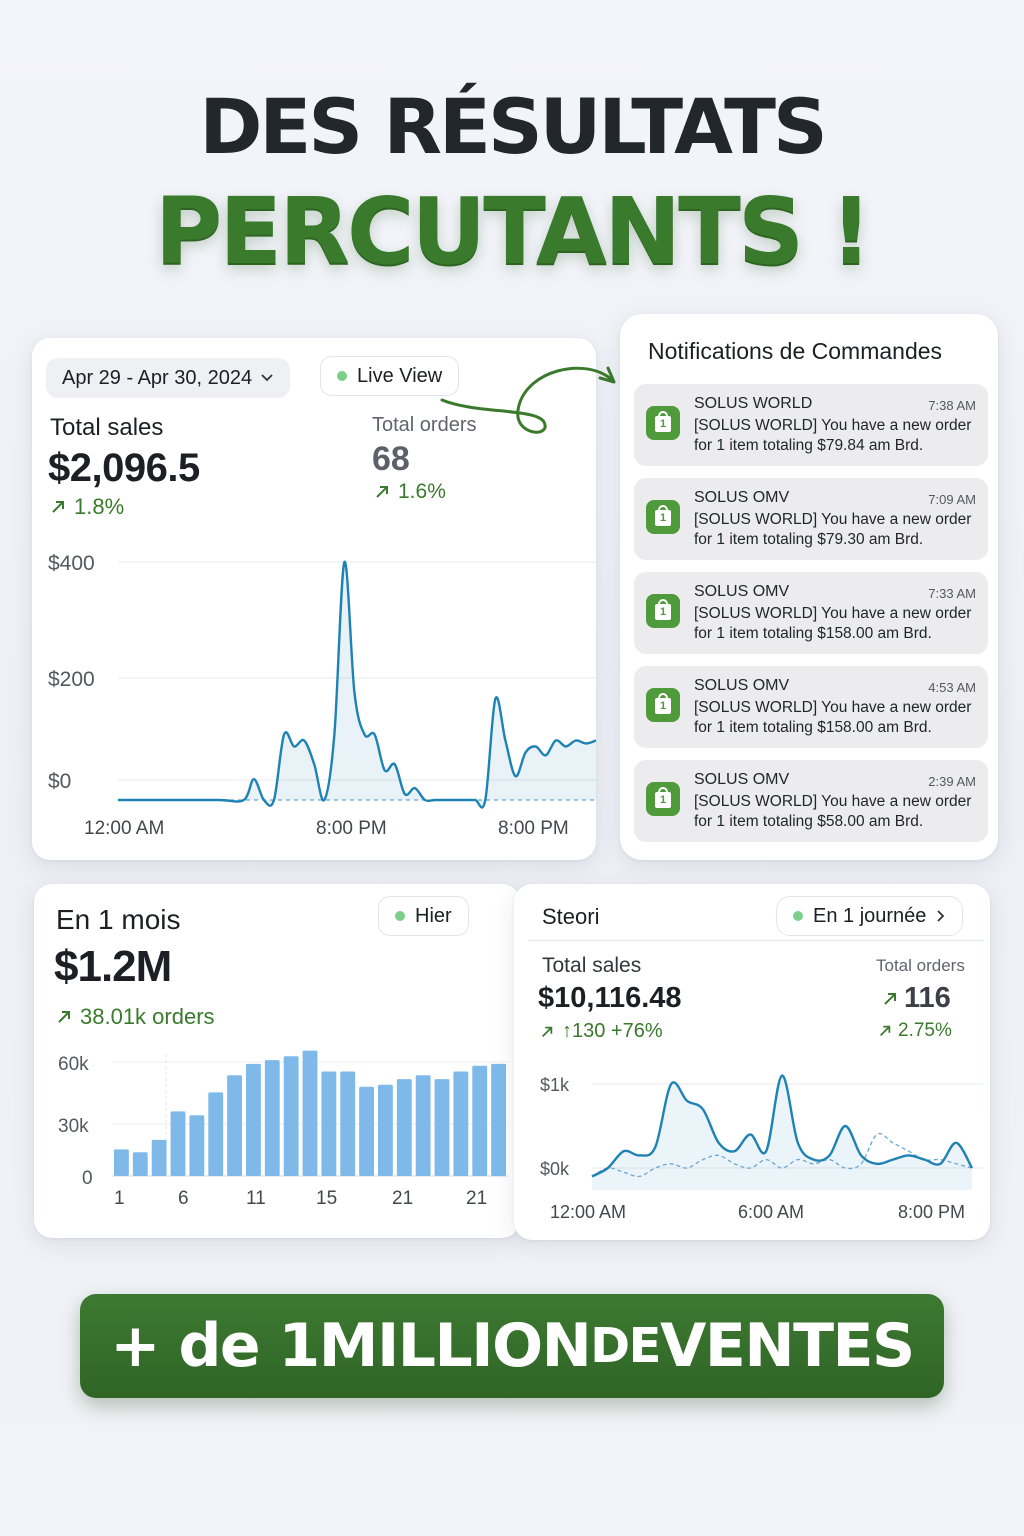  Describe the element at coordinates (771, 1212) in the screenshot. I see `x-tick-label: 6:00 AM` at that location.